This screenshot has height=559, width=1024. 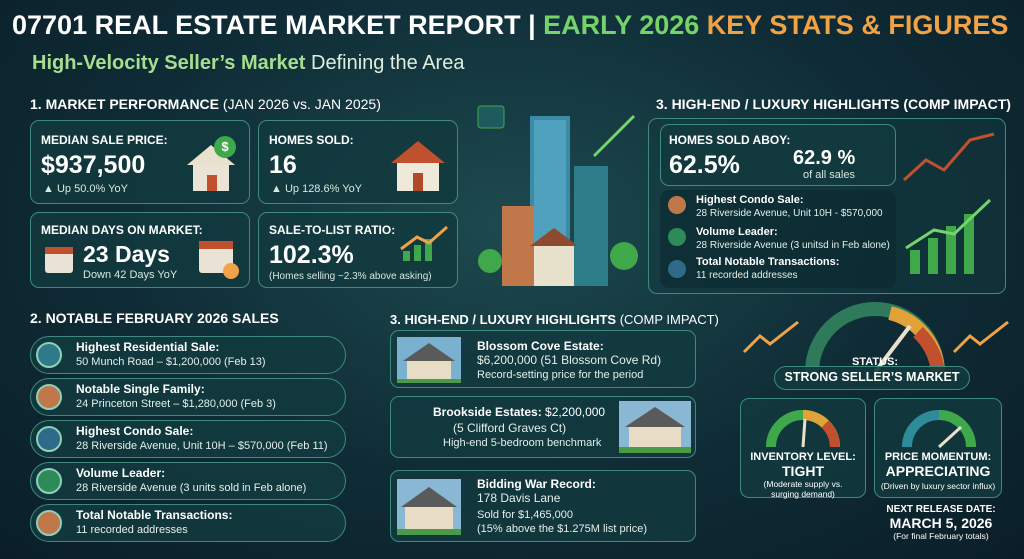 What do you see at coordinates (154, 515) in the screenshot?
I see `sale-title: Total Notable Transactions:` at bounding box center [154, 515].